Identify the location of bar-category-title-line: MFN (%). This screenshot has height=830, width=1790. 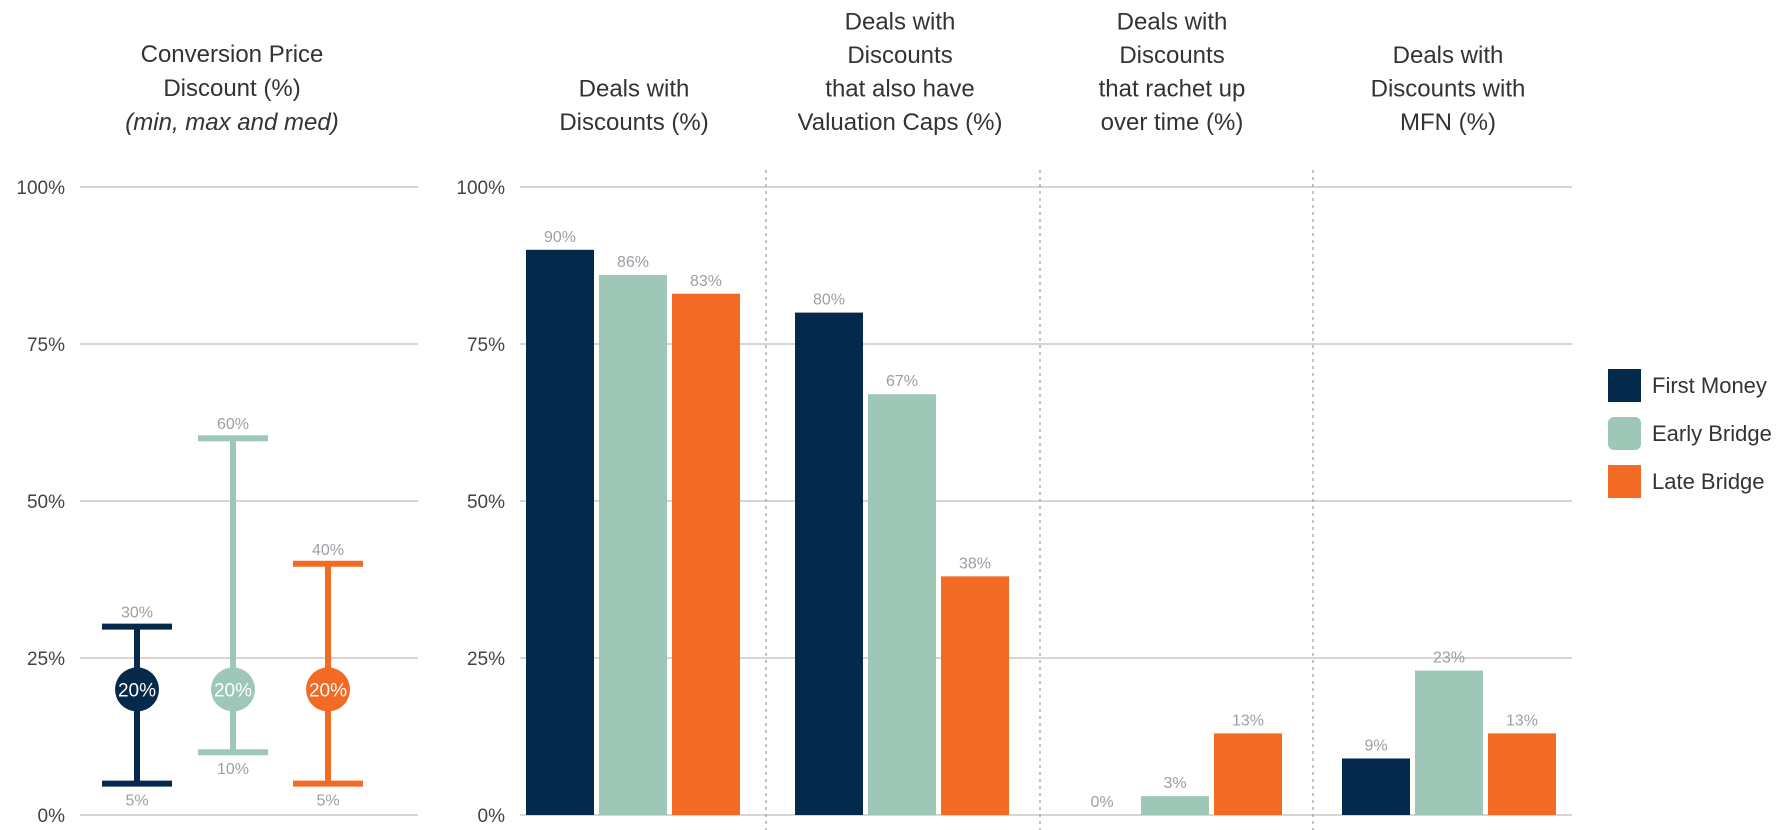
(1448, 122).